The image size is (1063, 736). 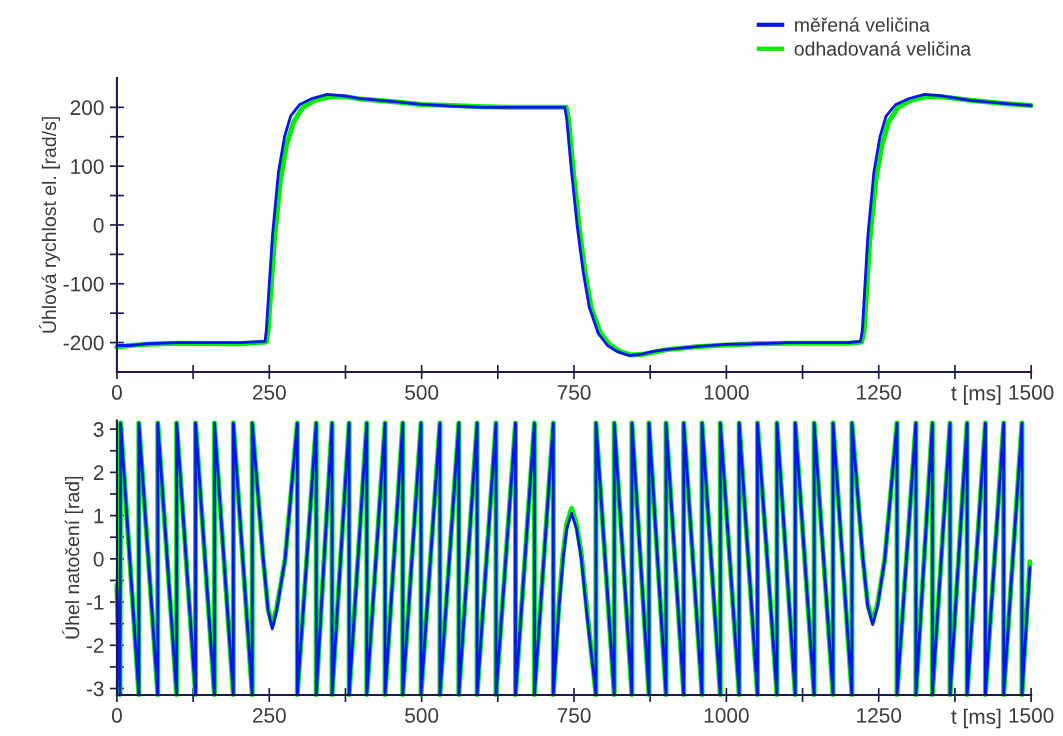 What do you see at coordinates (87, 166) in the screenshot?
I see `y-tick-label: 100` at bounding box center [87, 166].